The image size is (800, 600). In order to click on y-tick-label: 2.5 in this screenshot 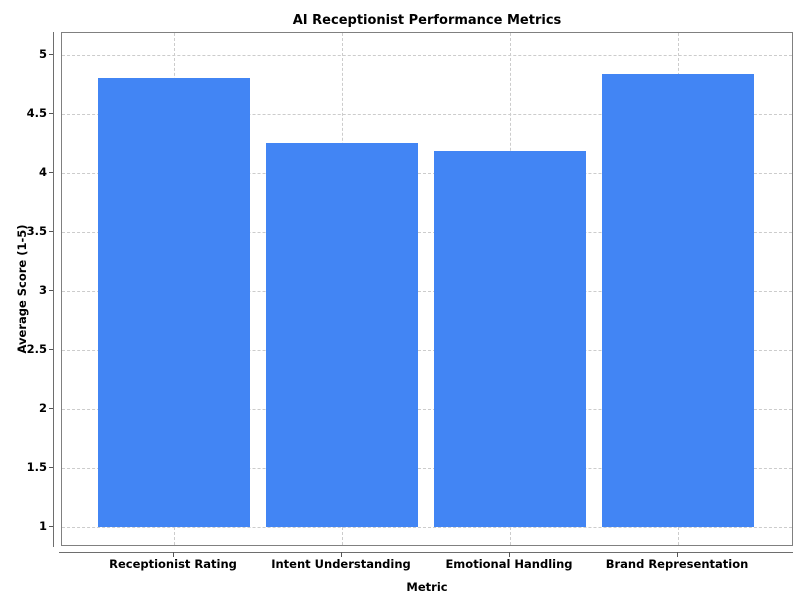, I will do `click(36, 349)`.